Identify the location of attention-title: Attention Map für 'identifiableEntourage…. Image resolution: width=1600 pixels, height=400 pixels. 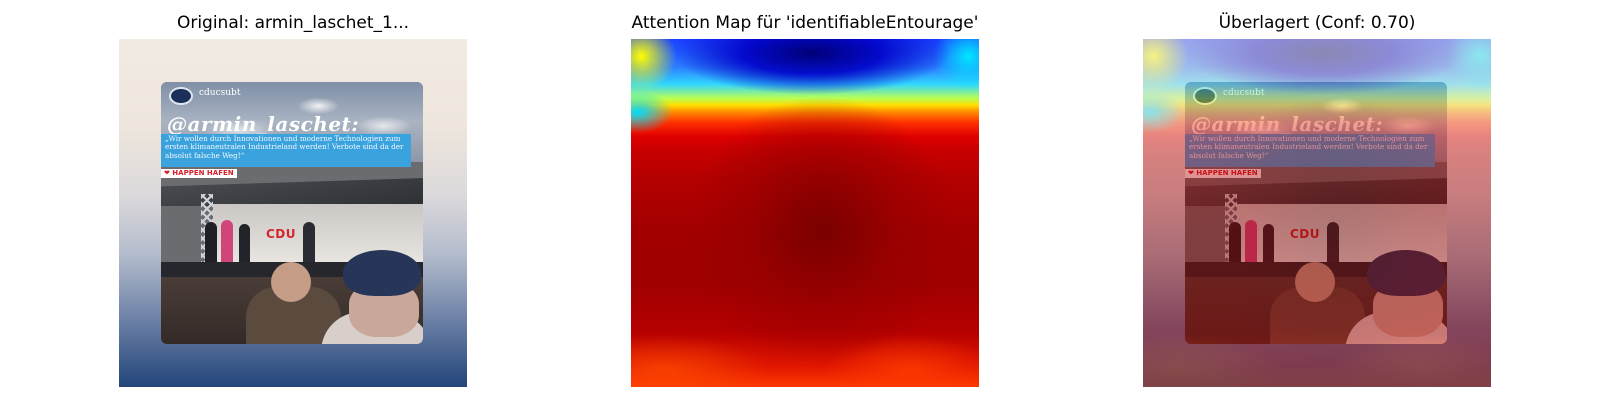
(805, 23).